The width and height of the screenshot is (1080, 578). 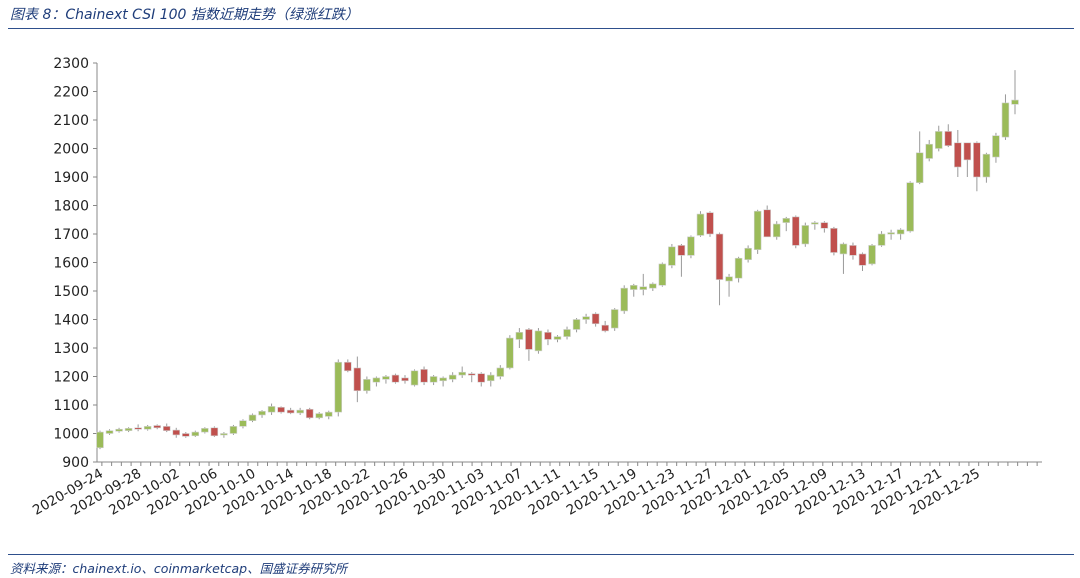 What do you see at coordinates (179, 568) in the screenshot?
I see `source-note: 资料来源：chainext.io、coinmarketcap、国盛证券研究所` at bounding box center [179, 568].